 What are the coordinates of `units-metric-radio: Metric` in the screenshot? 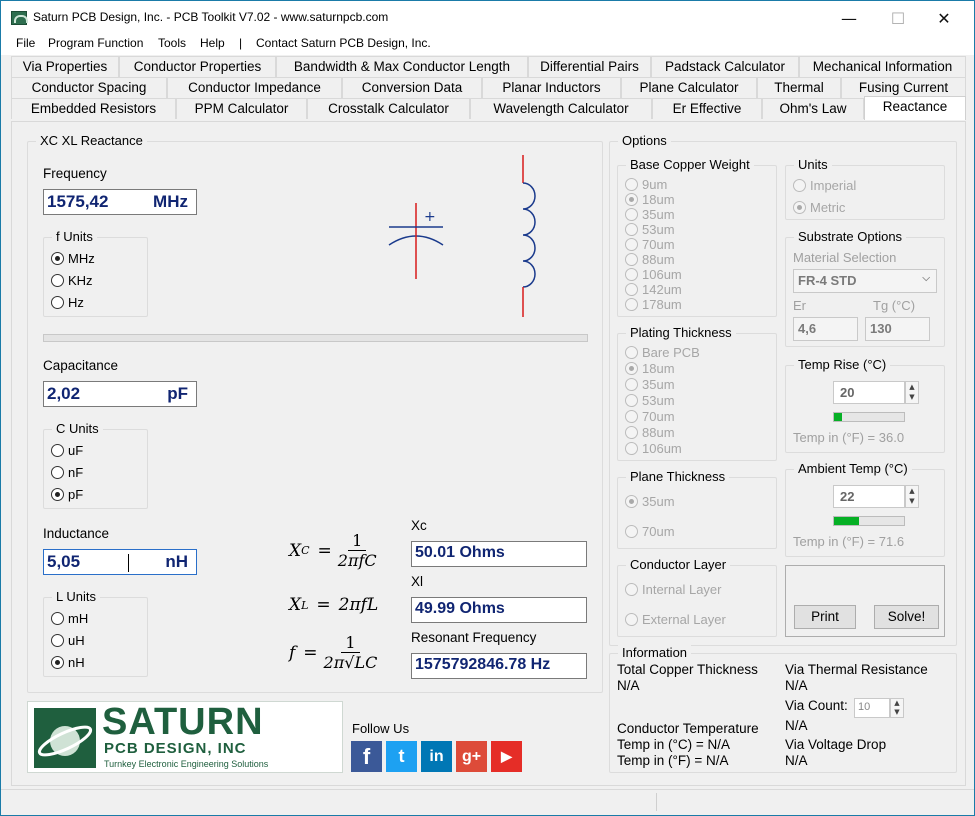 It's located at (819, 207).